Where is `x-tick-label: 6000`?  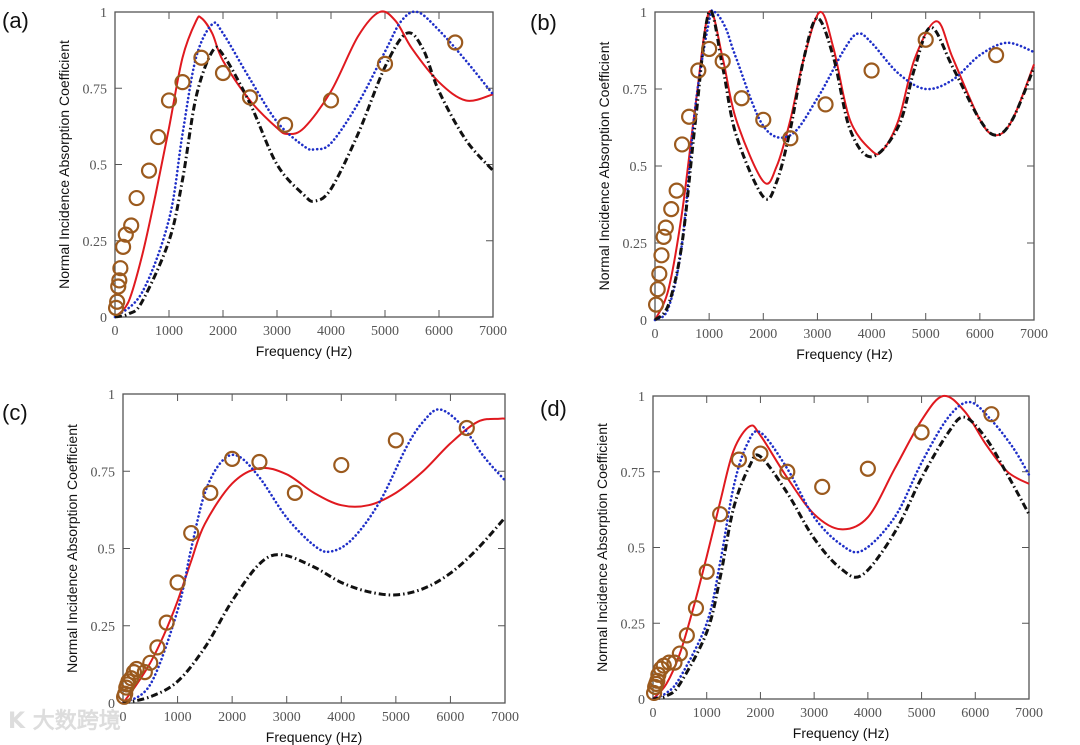 x-tick-label: 6000 is located at coordinates (980, 334).